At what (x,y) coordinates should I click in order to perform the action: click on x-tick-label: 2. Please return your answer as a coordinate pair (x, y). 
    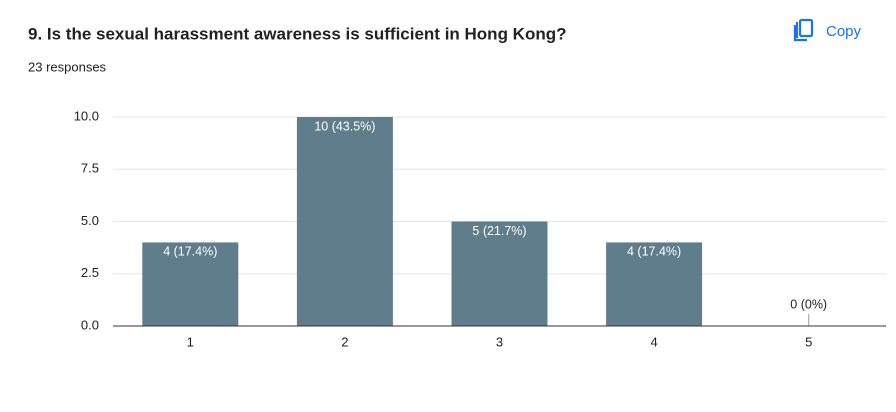
    Looking at the image, I should click on (344, 341).